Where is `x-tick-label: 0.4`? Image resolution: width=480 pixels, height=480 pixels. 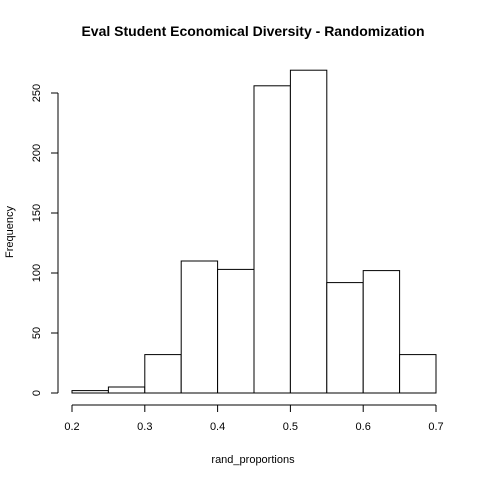 x-tick-label: 0.4 is located at coordinates (217, 427).